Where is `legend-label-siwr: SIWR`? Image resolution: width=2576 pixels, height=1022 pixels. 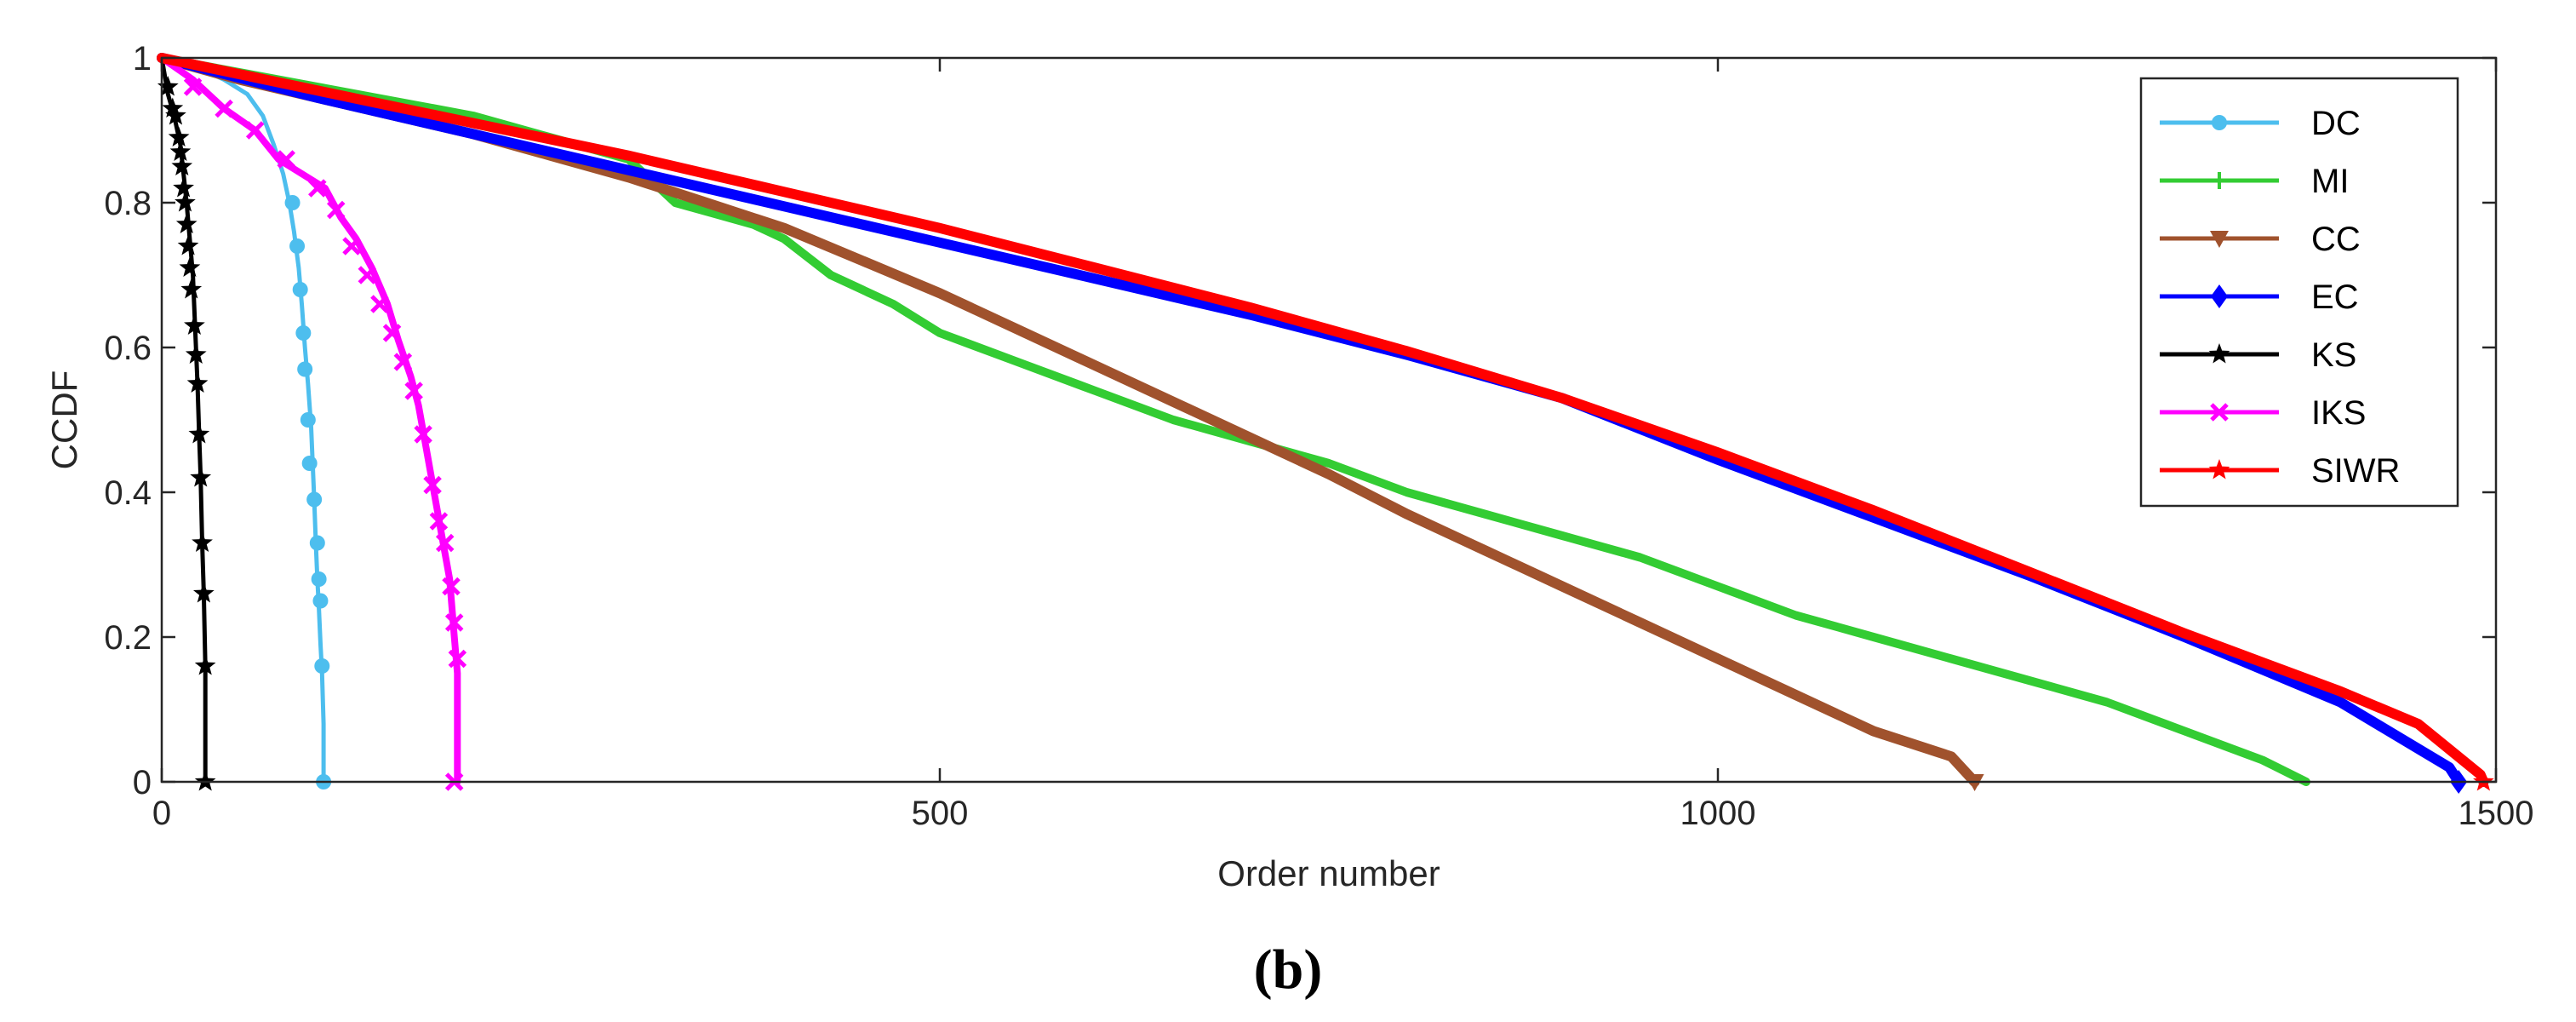
legend-label-siwr: SIWR is located at coordinates (2356, 471).